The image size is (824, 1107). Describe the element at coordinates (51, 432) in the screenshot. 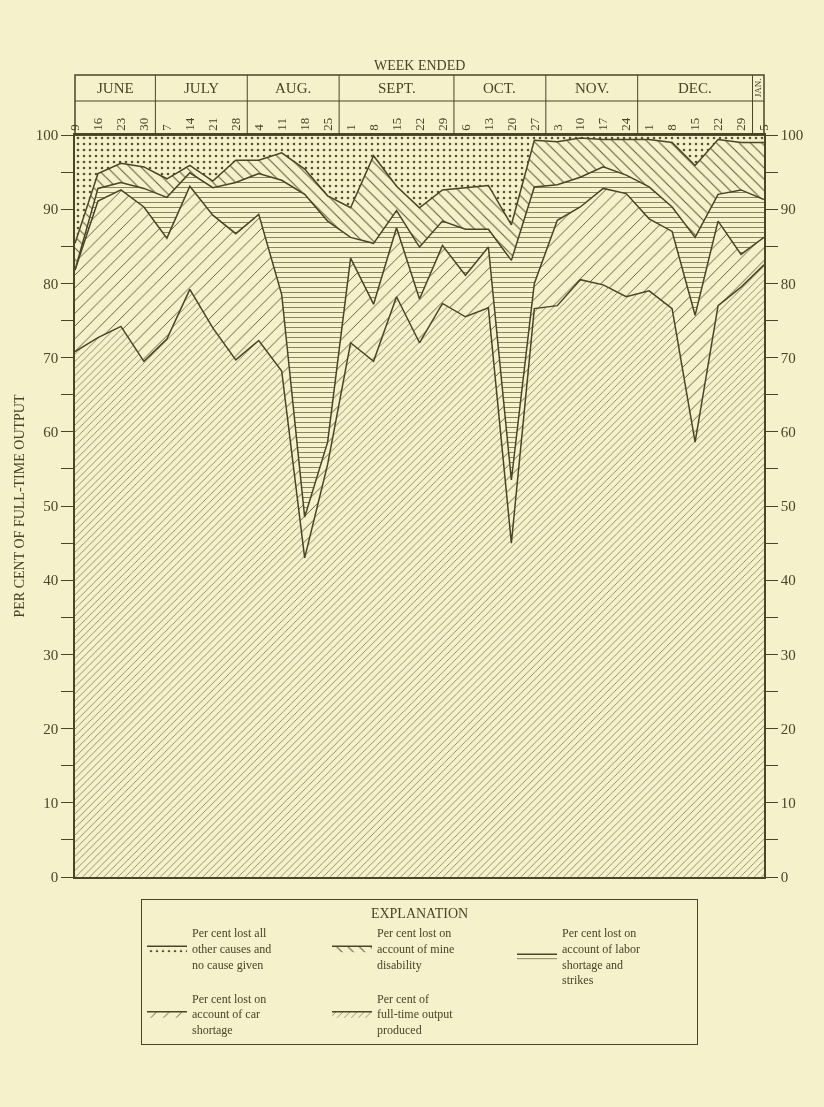

I see `y-tick-label: 60` at that location.